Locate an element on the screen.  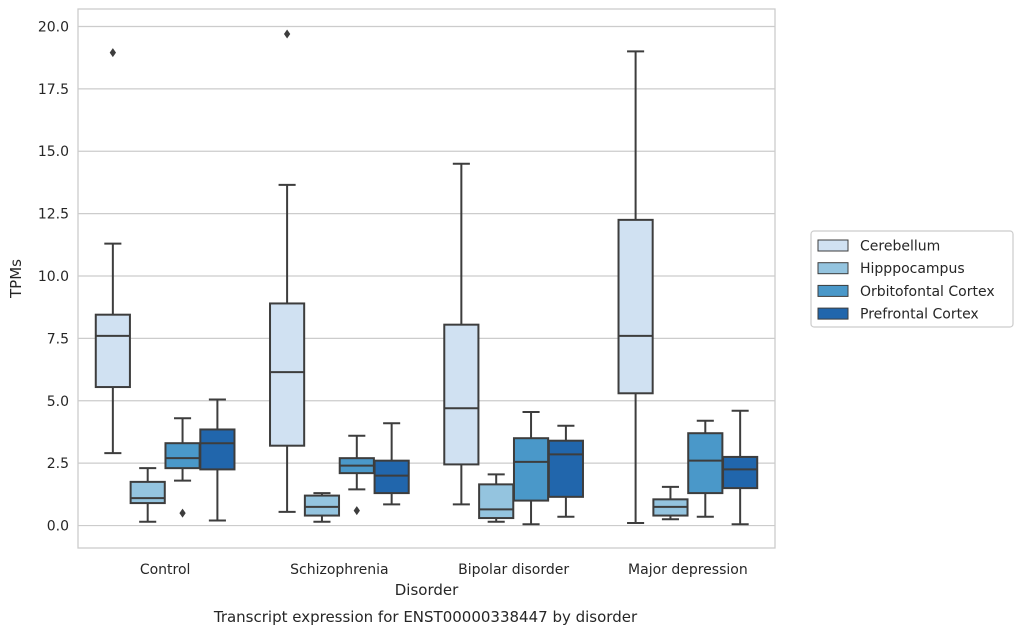
x-tick-label: Control is located at coordinates (165, 570).